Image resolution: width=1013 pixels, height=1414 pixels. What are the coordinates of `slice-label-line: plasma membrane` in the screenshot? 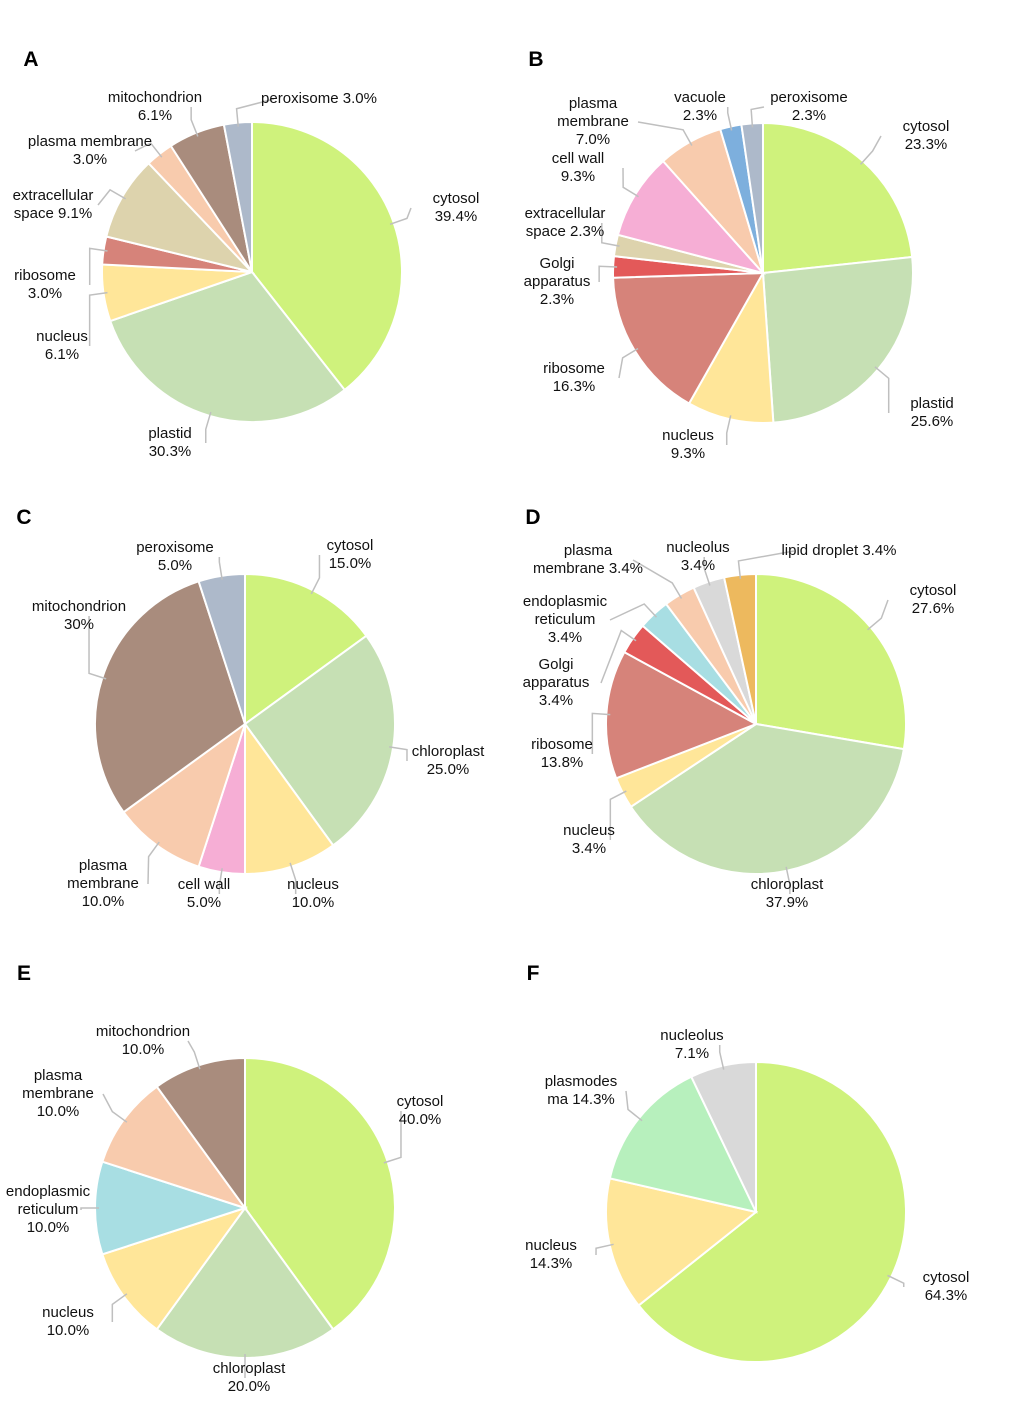 It's located at (90, 141).